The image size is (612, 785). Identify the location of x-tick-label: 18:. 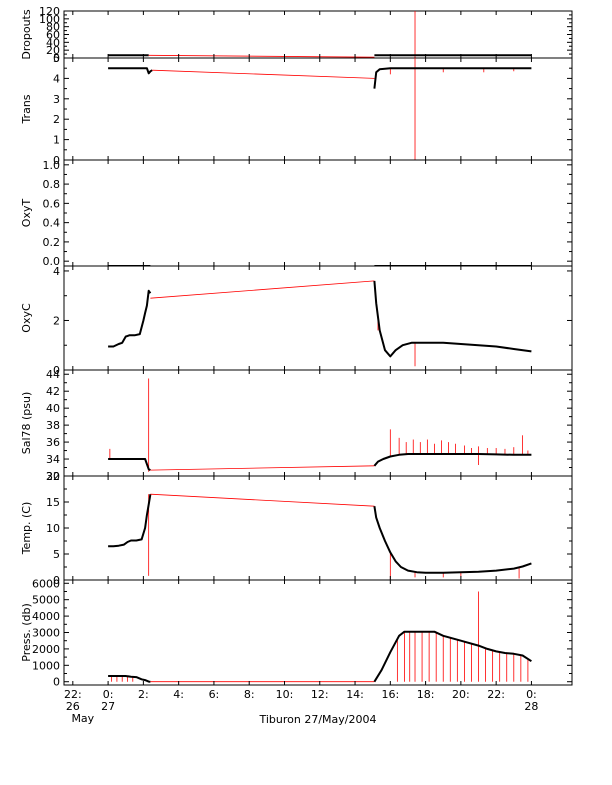
(426, 694).